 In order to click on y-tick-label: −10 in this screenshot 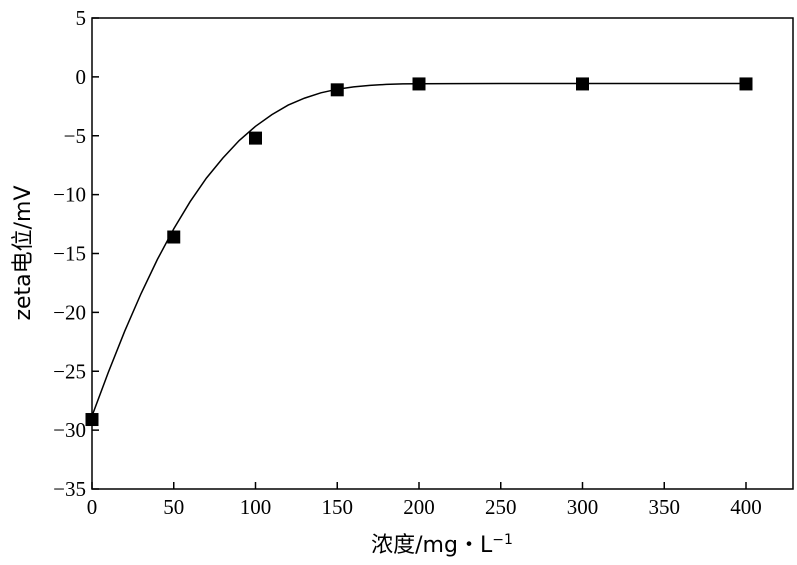, I will do `click(69, 195)`.